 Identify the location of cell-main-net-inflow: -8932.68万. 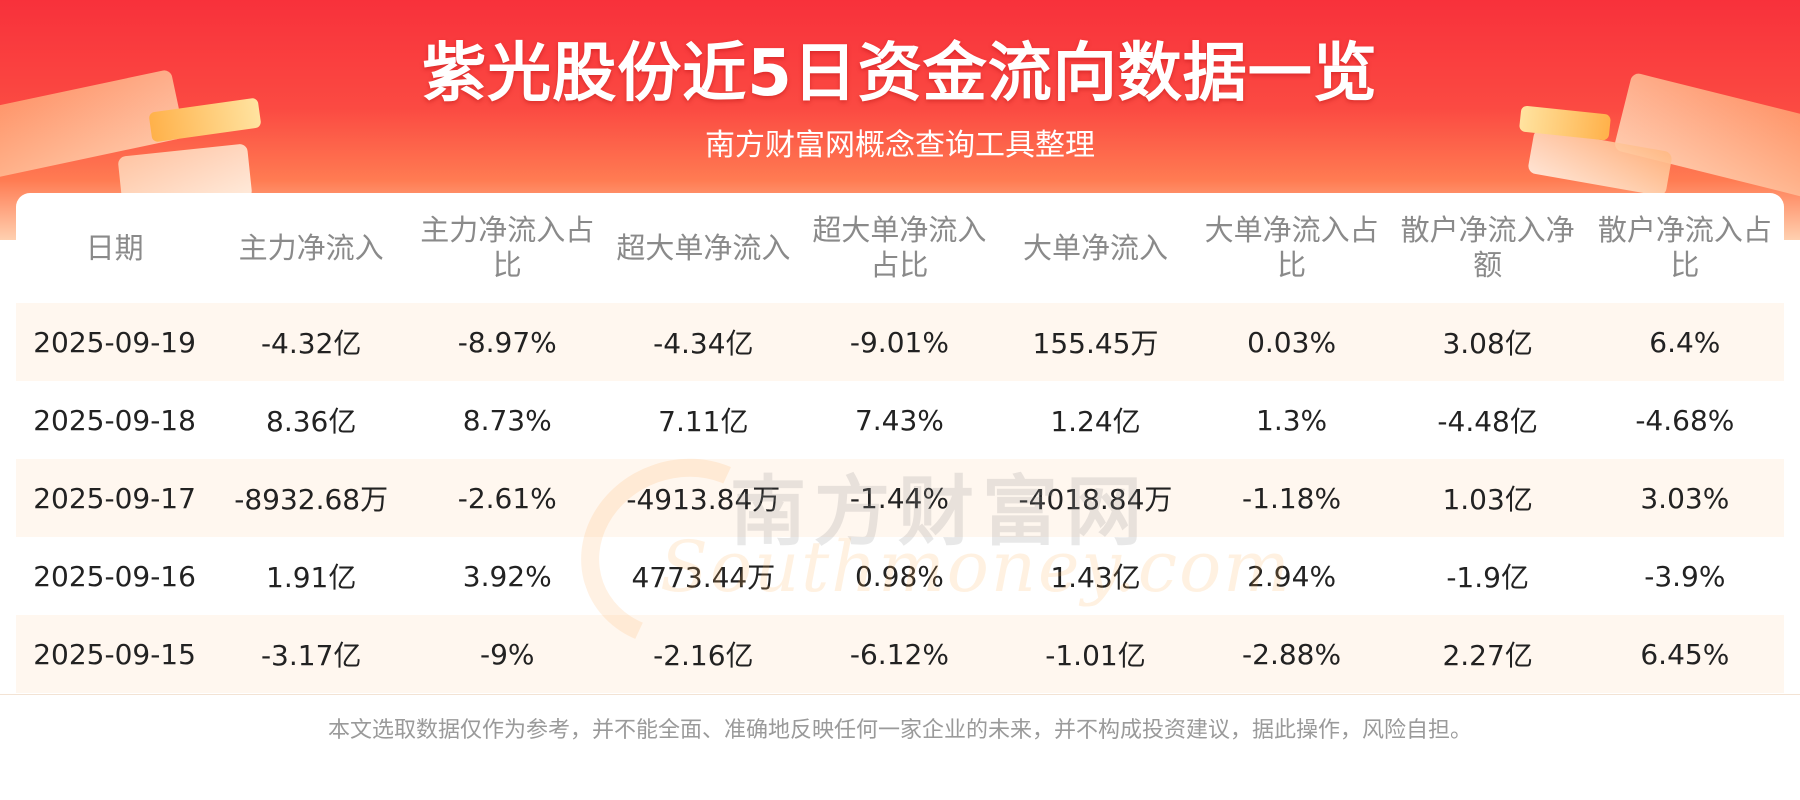
(311, 498).